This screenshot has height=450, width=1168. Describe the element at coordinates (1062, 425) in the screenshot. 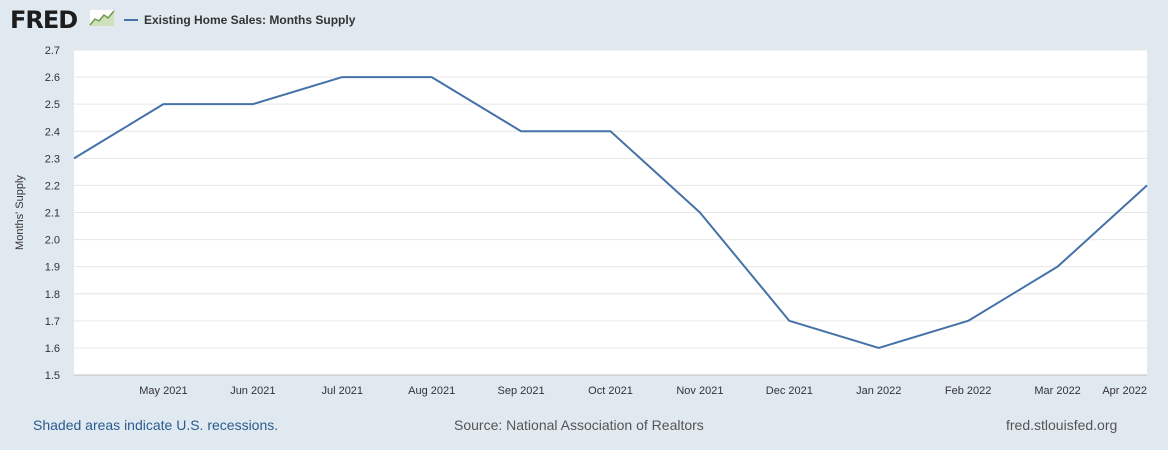

I see `site-link: fred.stlouisfed.org` at that location.